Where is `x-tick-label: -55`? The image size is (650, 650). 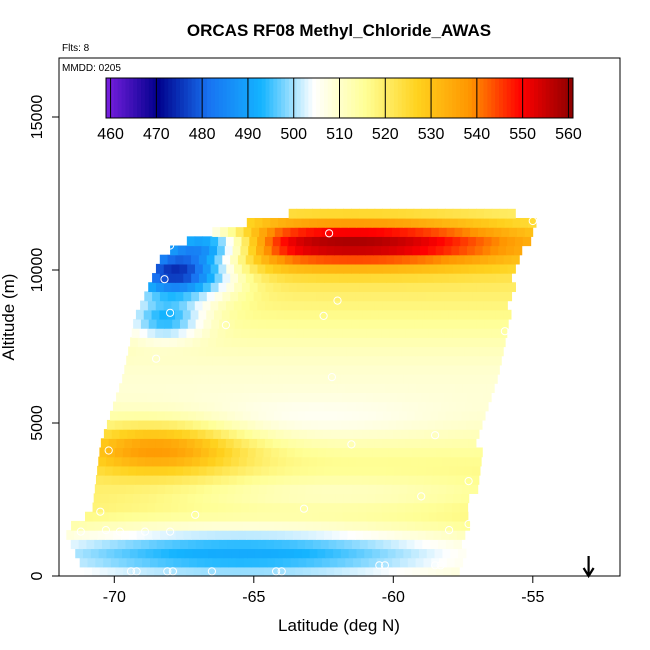 x-tick-label: -55 is located at coordinates (532, 597).